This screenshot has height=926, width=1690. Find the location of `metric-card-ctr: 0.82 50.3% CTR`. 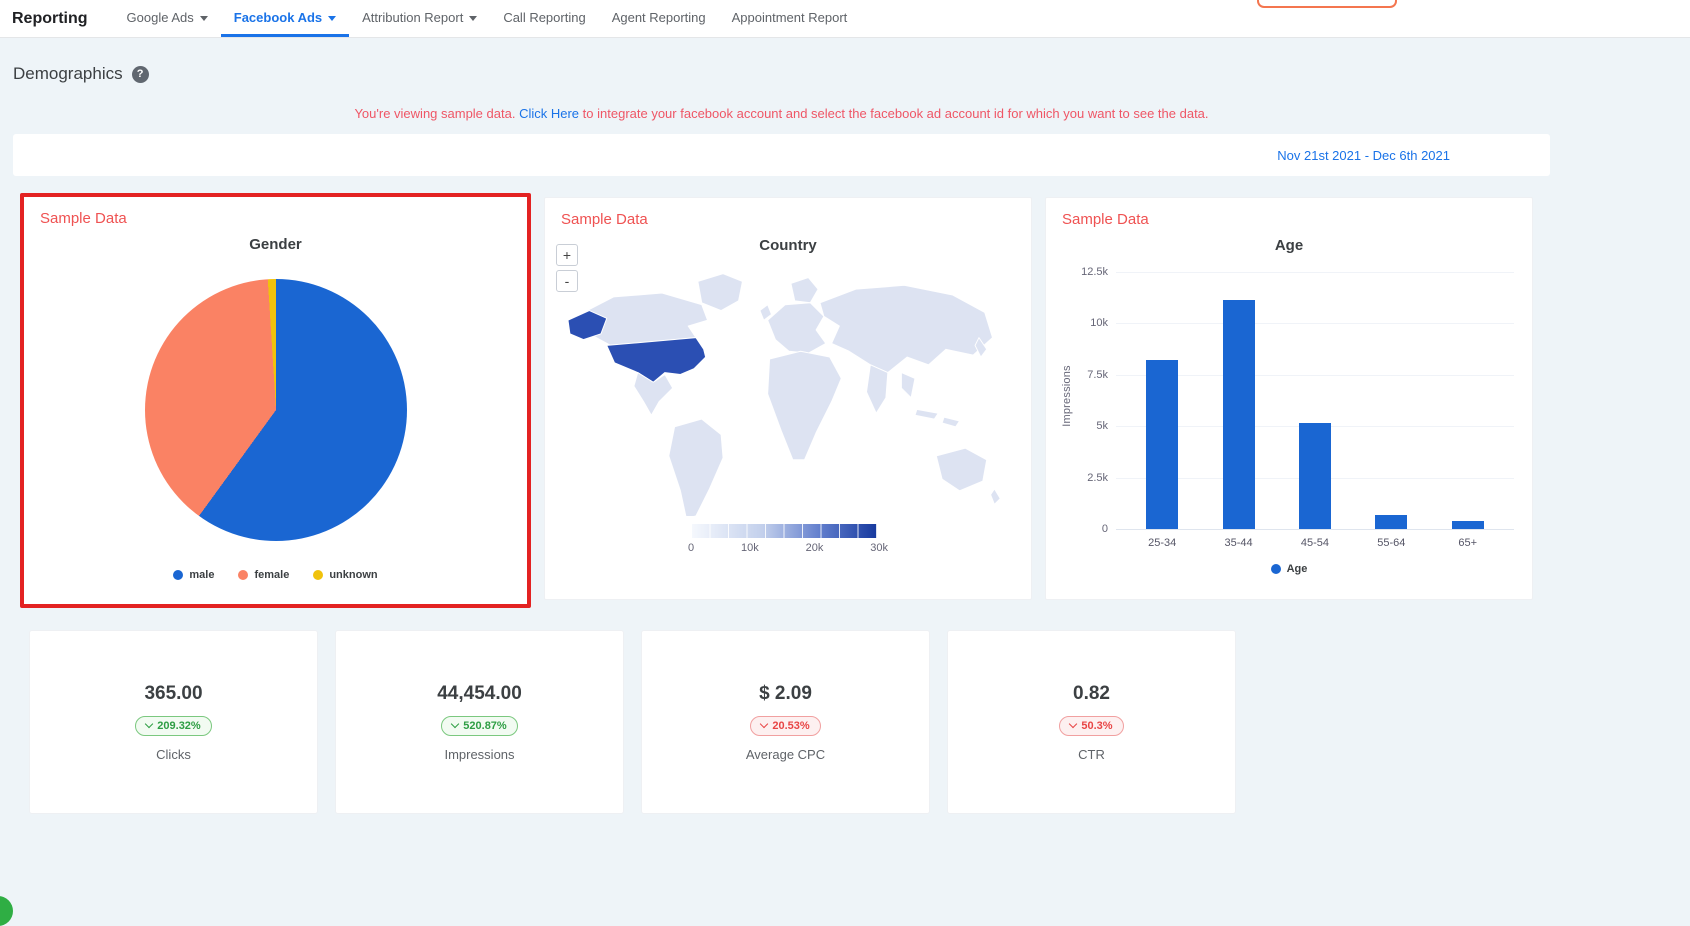

metric-card-ctr: 0.82 50.3% CTR is located at coordinates (1091, 722).